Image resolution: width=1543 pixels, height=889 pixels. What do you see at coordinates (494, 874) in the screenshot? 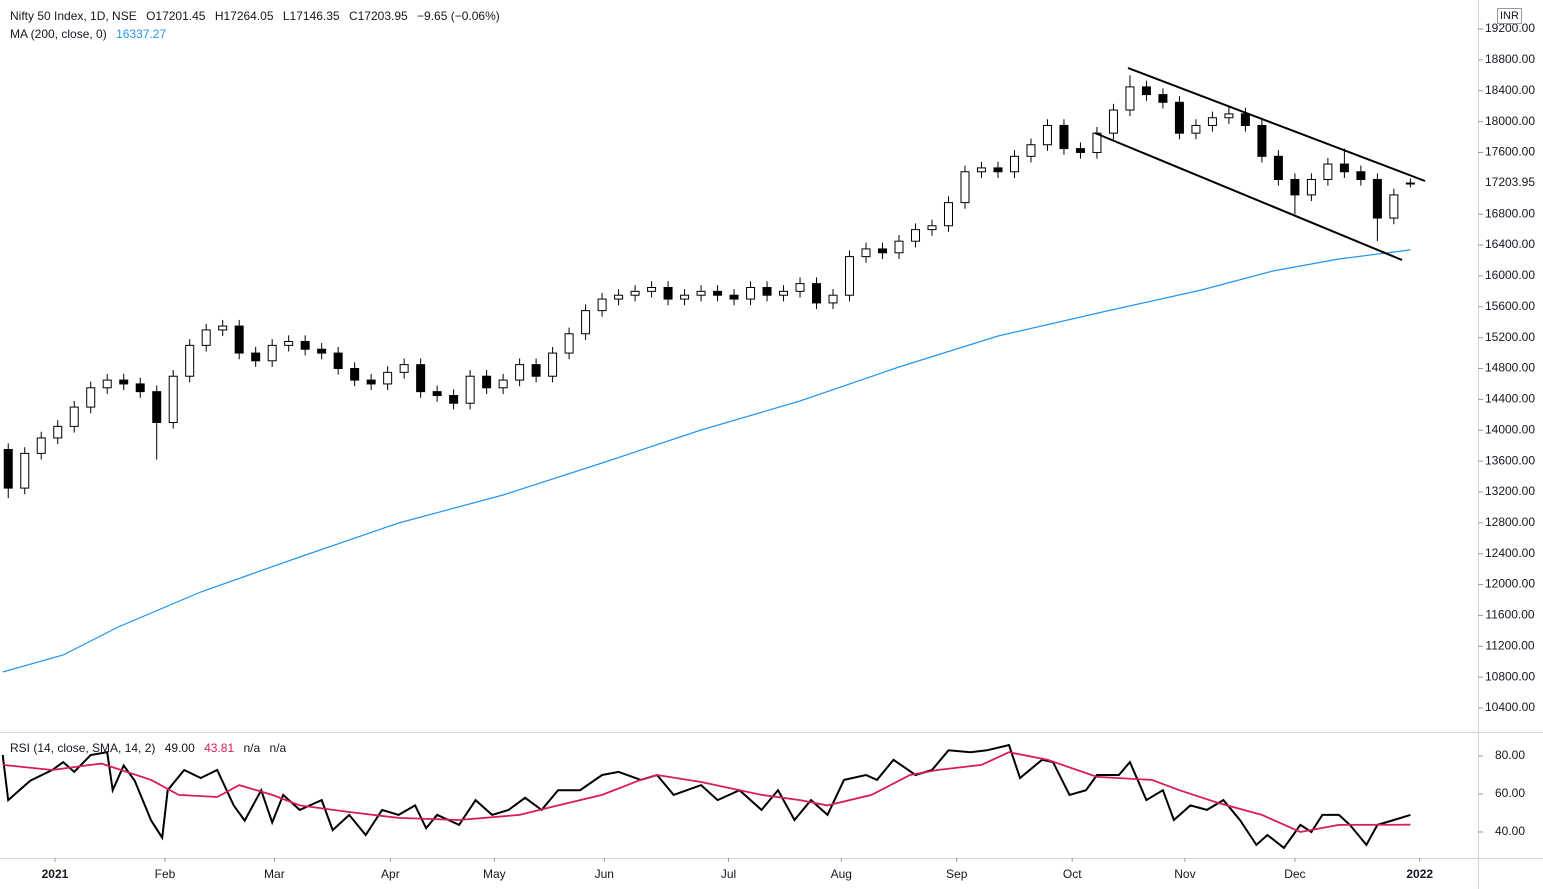
I see `x-tick-label: May` at bounding box center [494, 874].